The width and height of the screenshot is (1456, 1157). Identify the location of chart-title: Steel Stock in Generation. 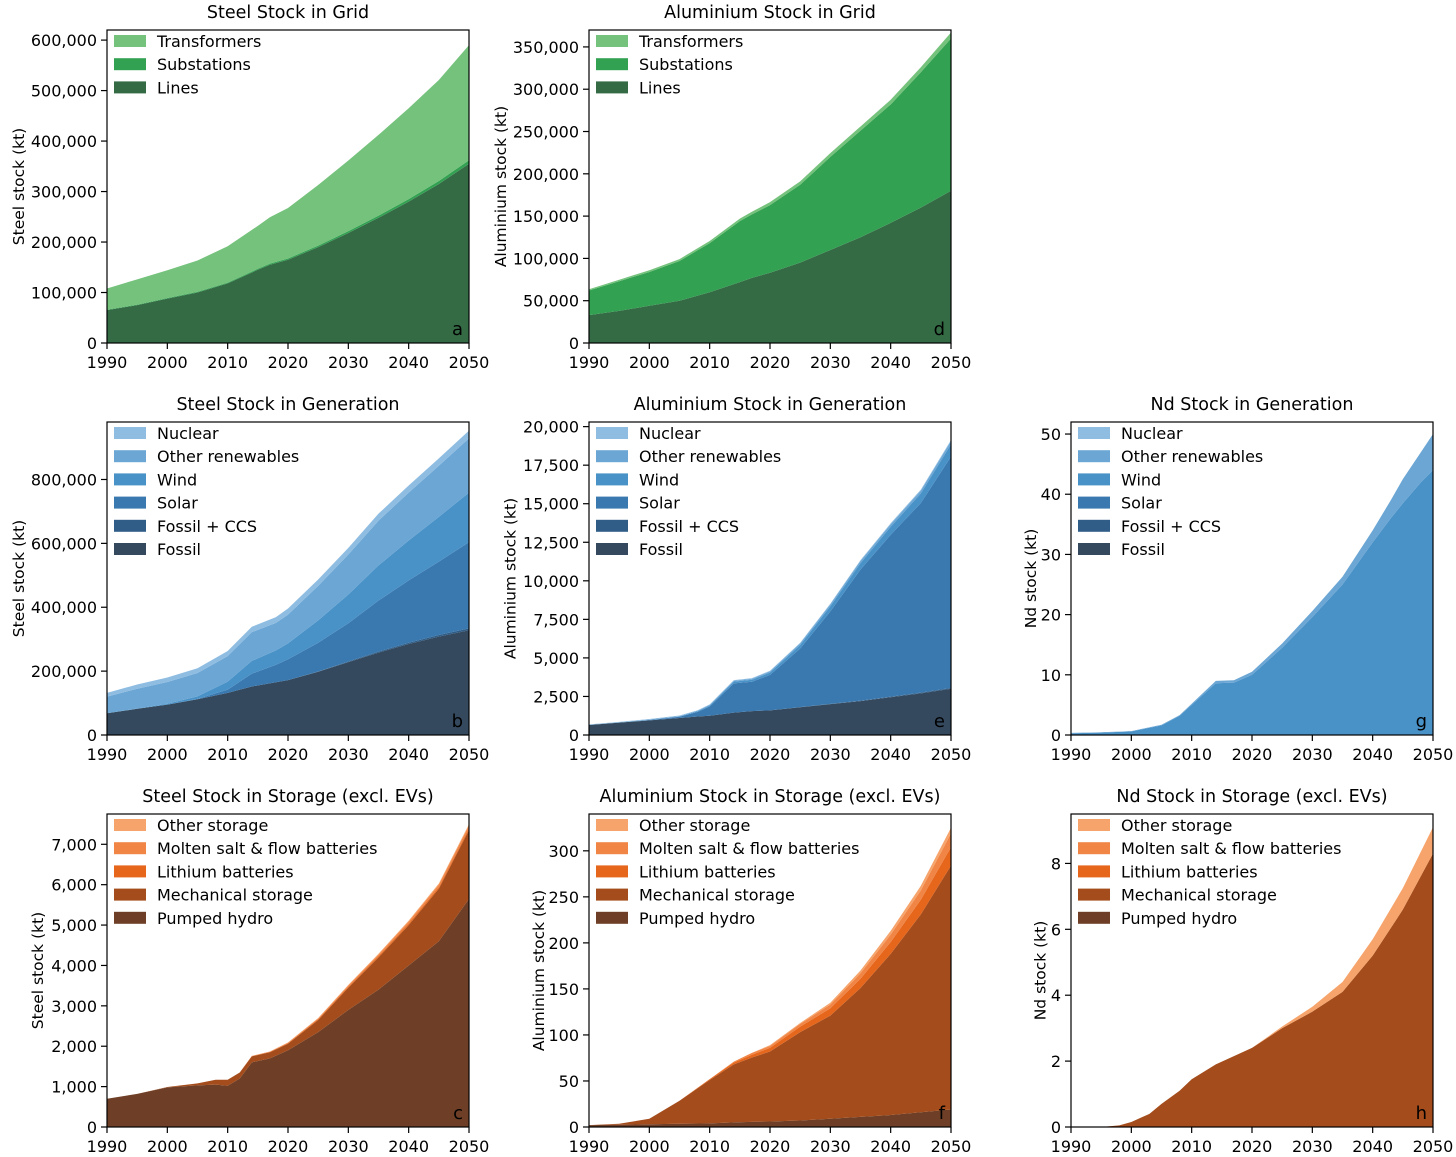
(287, 405).